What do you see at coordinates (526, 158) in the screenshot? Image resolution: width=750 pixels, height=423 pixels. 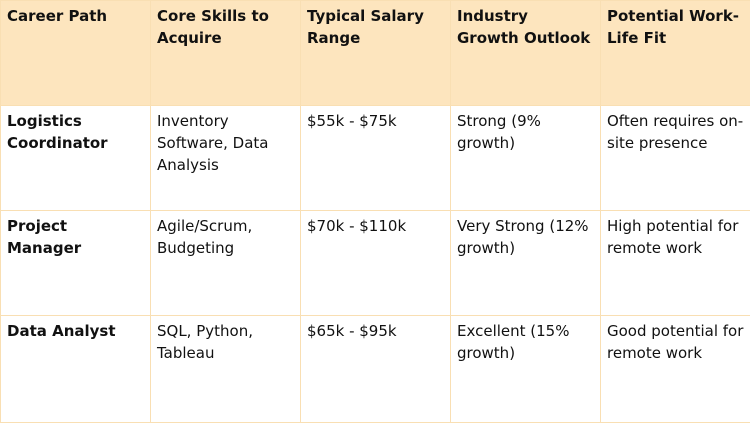 I see `cell-growth-outlook: Strong (9% growth)` at bounding box center [526, 158].